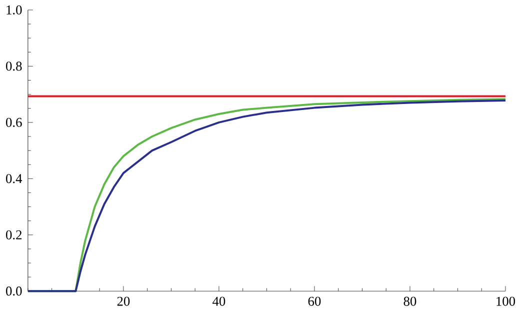 This screenshot has height=313, width=520. Describe the element at coordinates (219, 301) in the screenshot. I see `x-tick-label: 40` at that location.